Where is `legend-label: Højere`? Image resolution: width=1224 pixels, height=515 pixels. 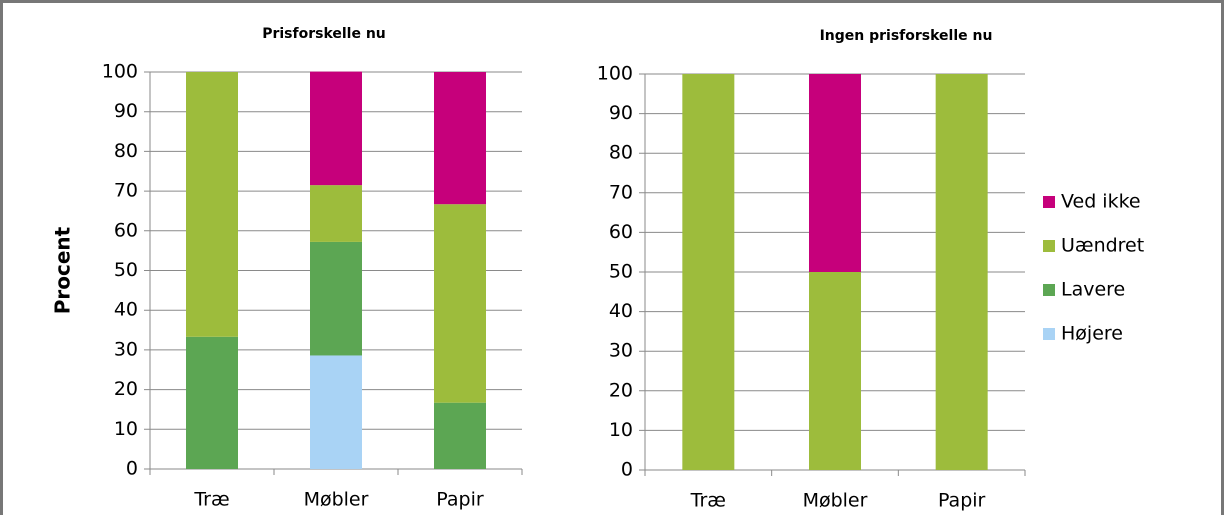
legend-label: Højere is located at coordinates (1092, 334).